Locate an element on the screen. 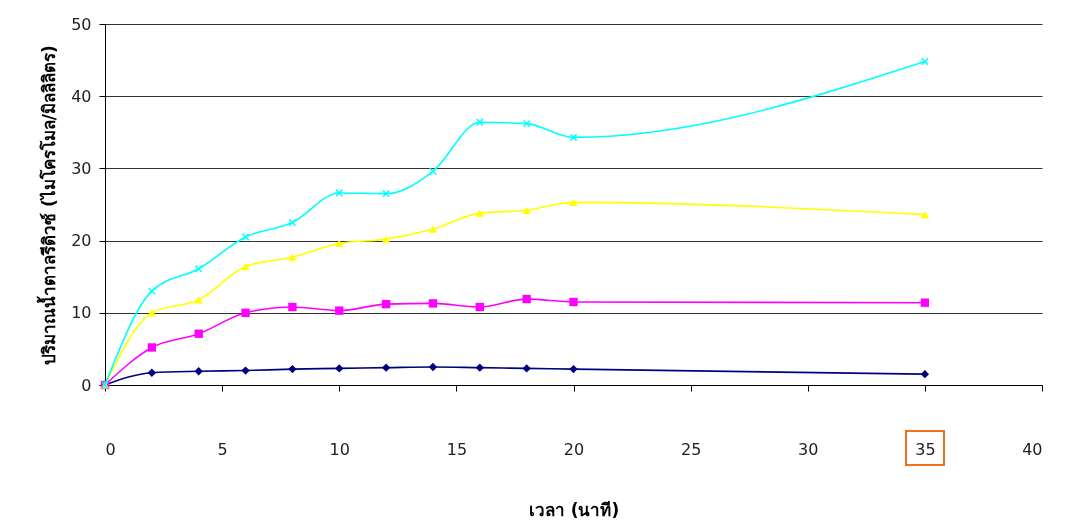 The image size is (1070, 528). x-tick-label: 15 is located at coordinates (457, 449).